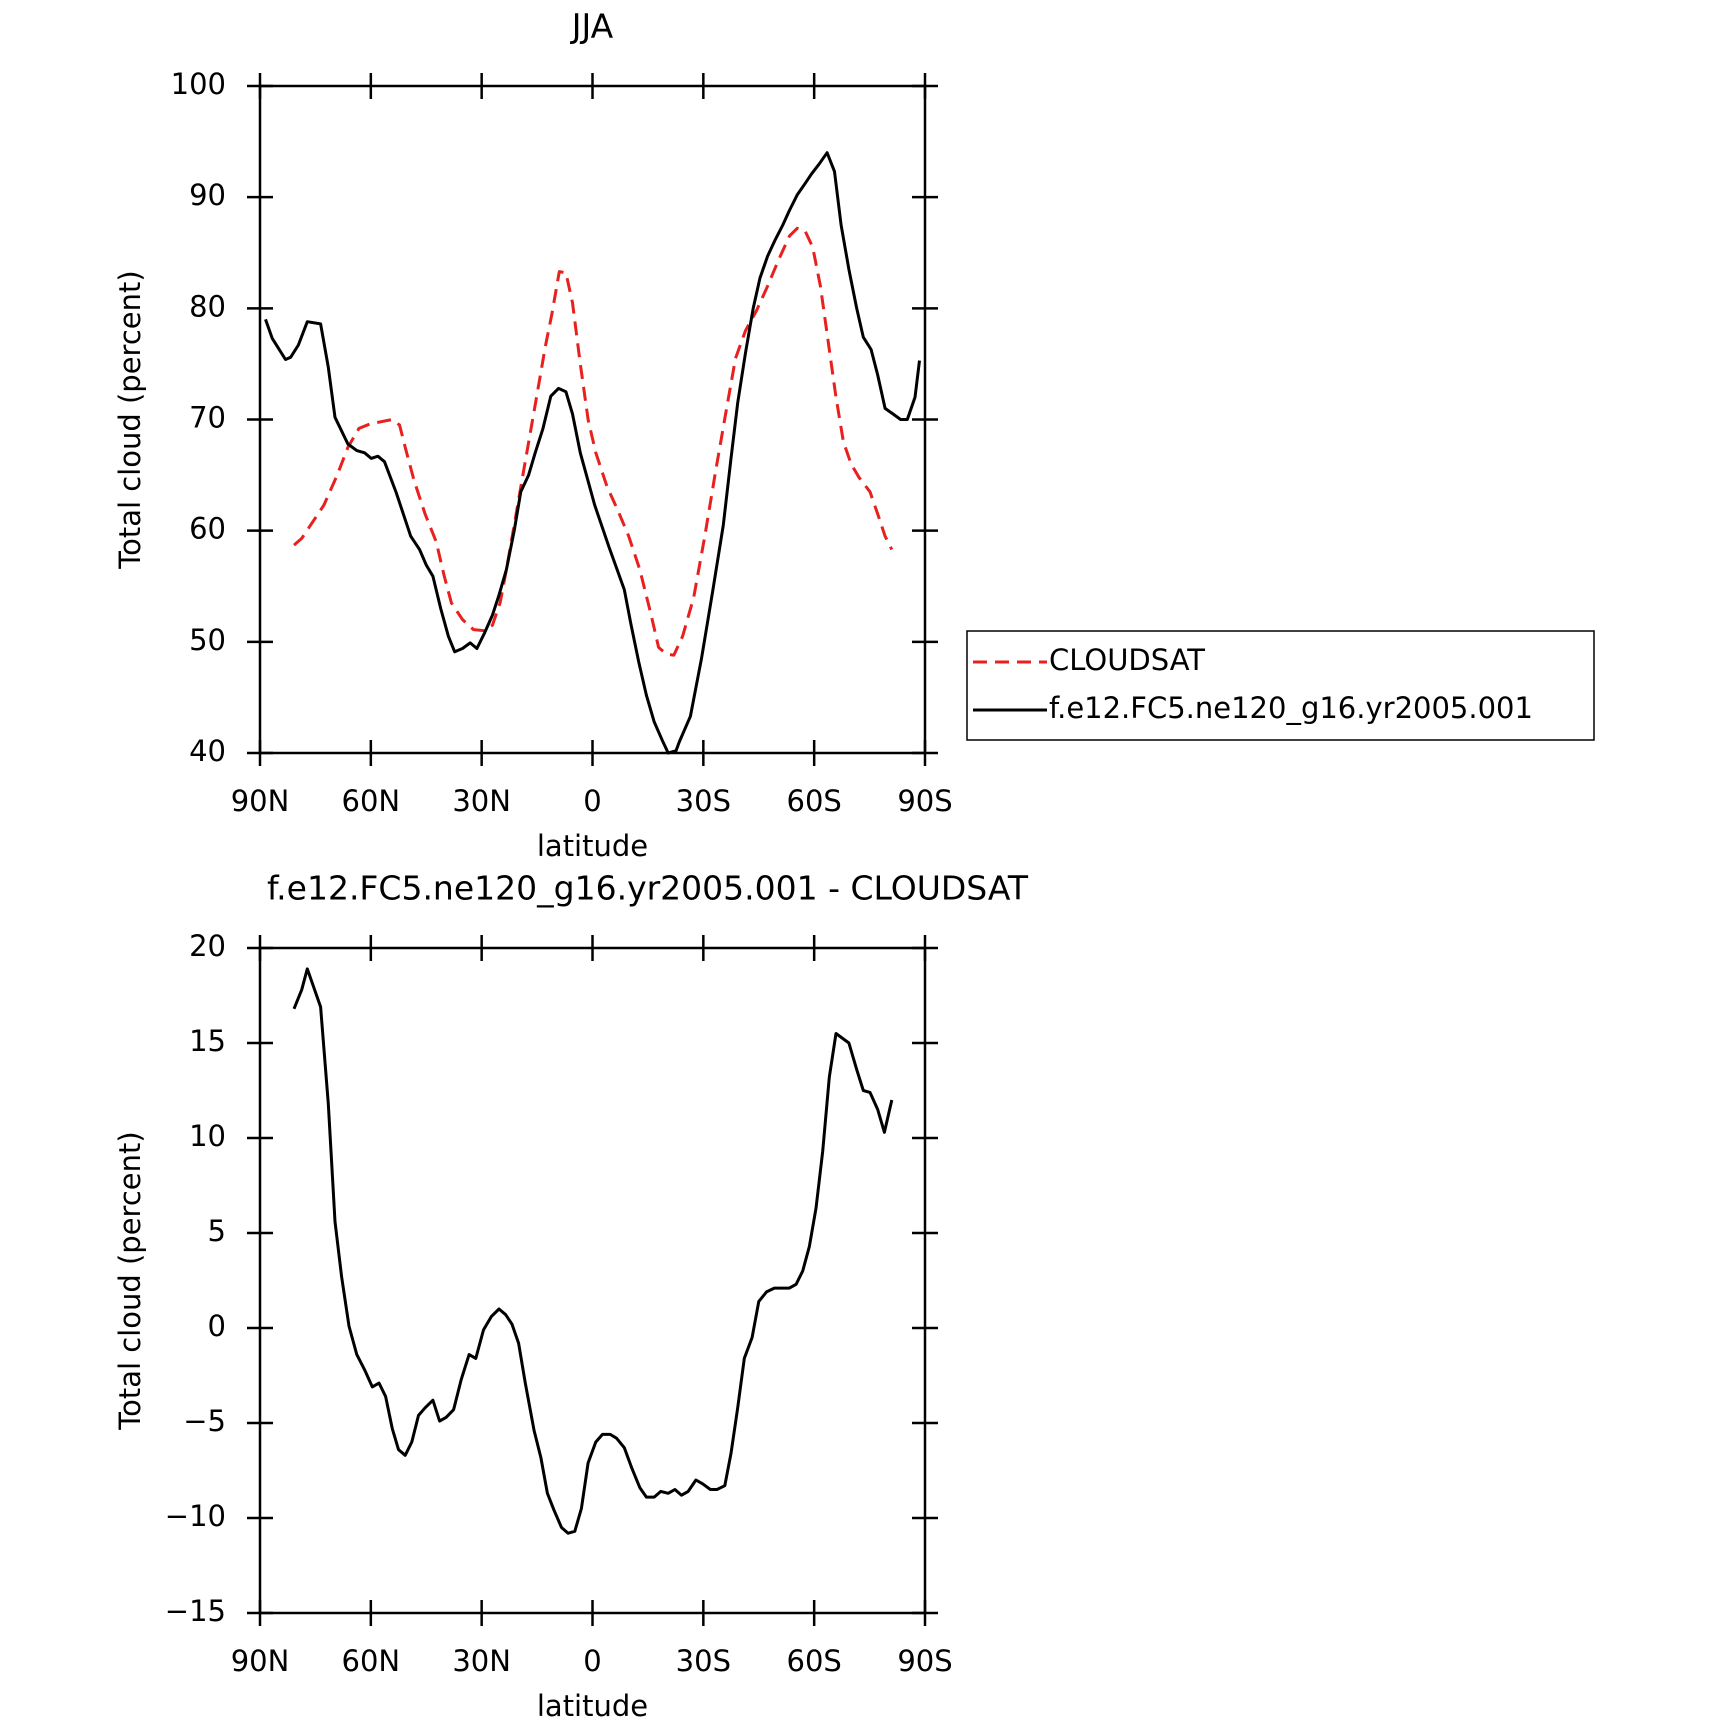 The width and height of the screenshot is (1710, 1734). Describe the element at coordinates (207, 640) in the screenshot. I see `y-tick-label: 50` at that location.